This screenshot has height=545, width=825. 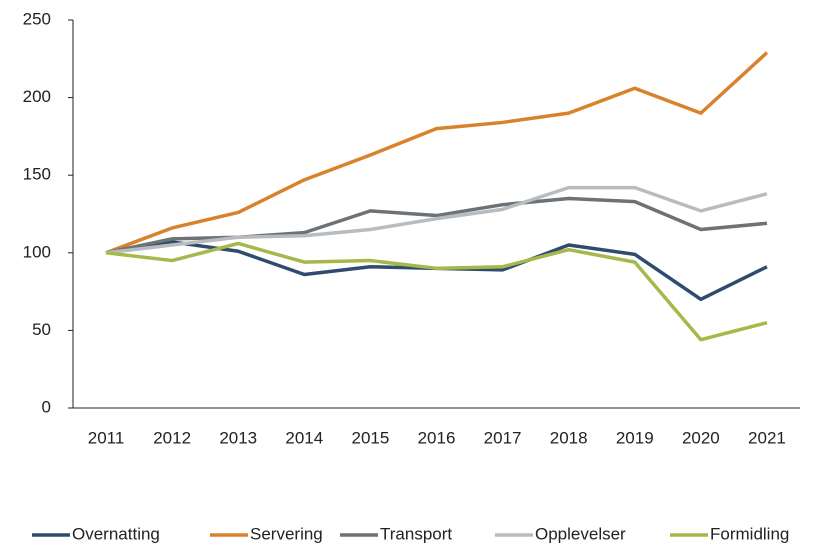 What do you see at coordinates (580, 533) in the screenshot?
I see `legend-label: Opplevelser` at bounding box center [580, 533].